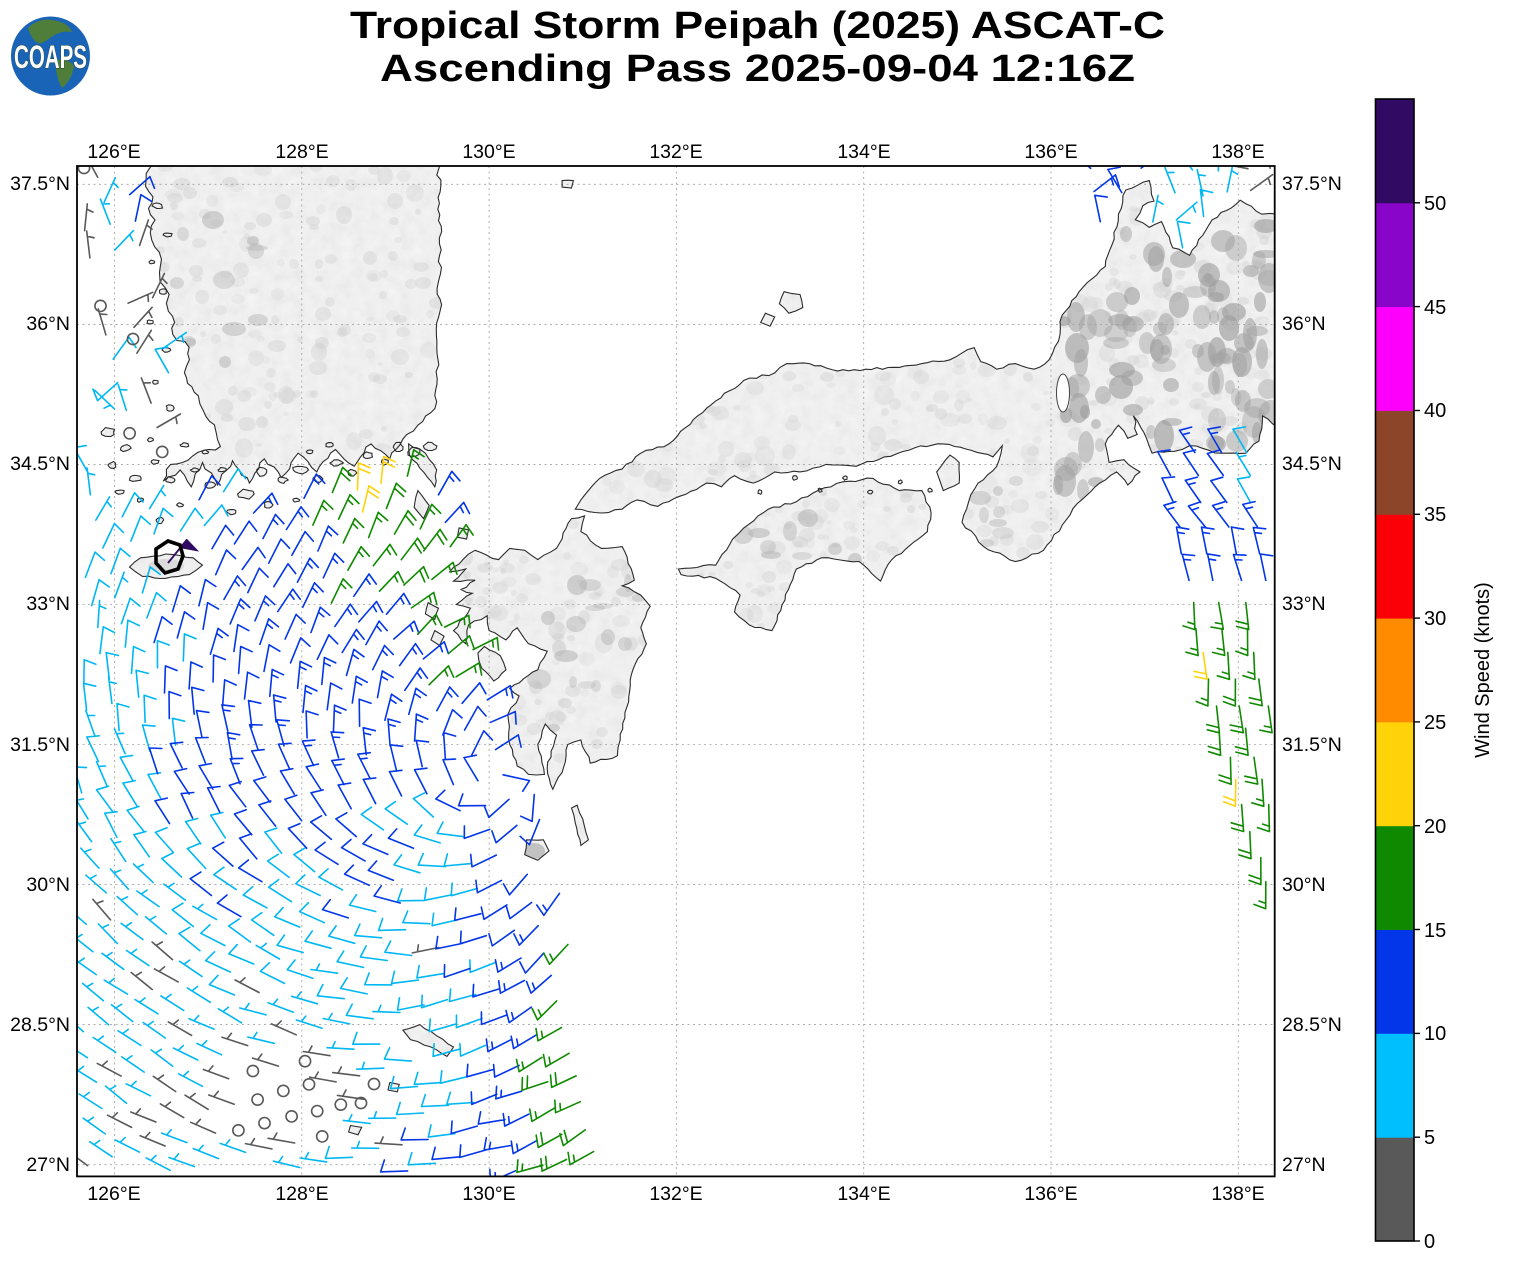 The height and width of the screenshot is (1264, 1513). Describe the element at coordinates (1435, 723) in the screenshot. I see `svg-text: 25` at that location.